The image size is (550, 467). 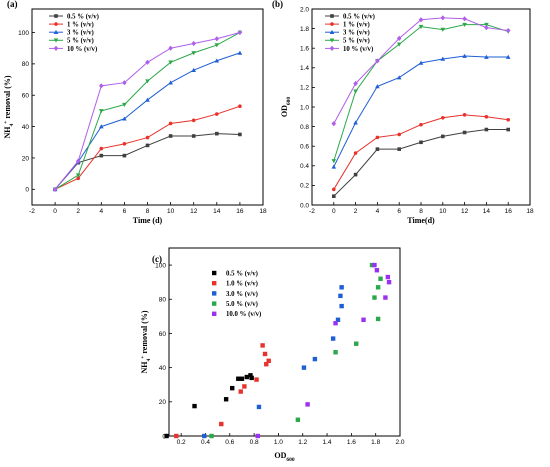 What do you see at coordinates (302, 442) in the screenshot?
I see `x-tick-label: 1.2` at bounding box center [302, 442].